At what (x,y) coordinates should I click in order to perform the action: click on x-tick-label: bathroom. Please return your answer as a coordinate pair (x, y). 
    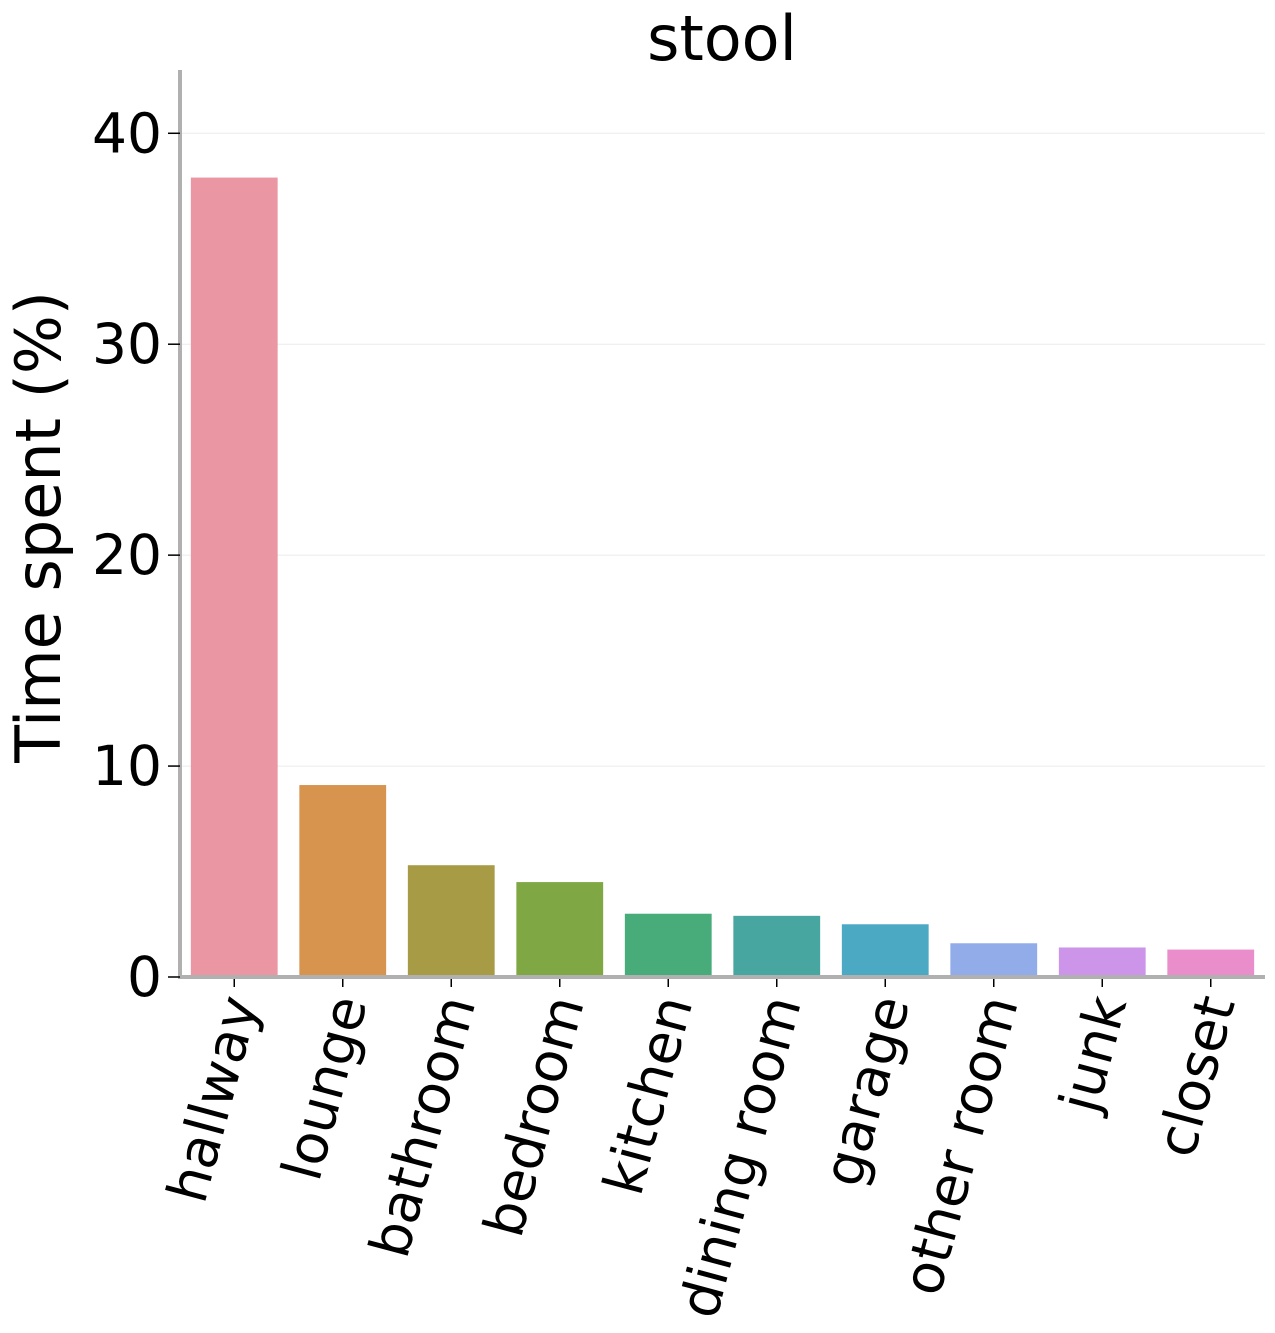
    Looking at the image, I should click on (422, 1126).